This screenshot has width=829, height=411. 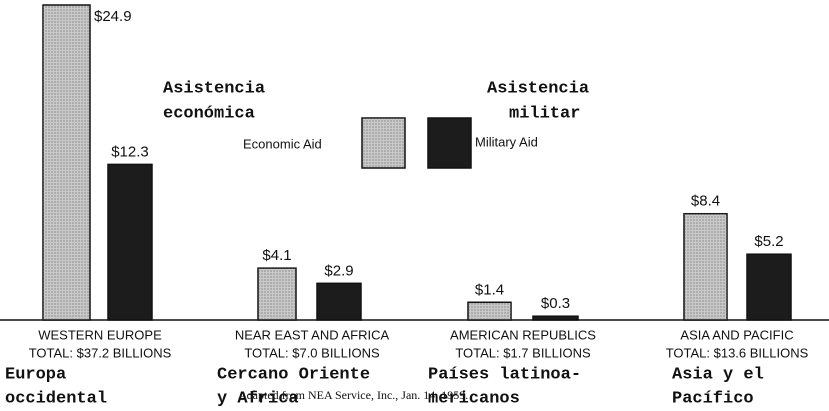 What do you see at coordinates (100, 334) in the screenshot?
I see `category-label: WESTERN EUROPE` at bounding box center [100, 334].